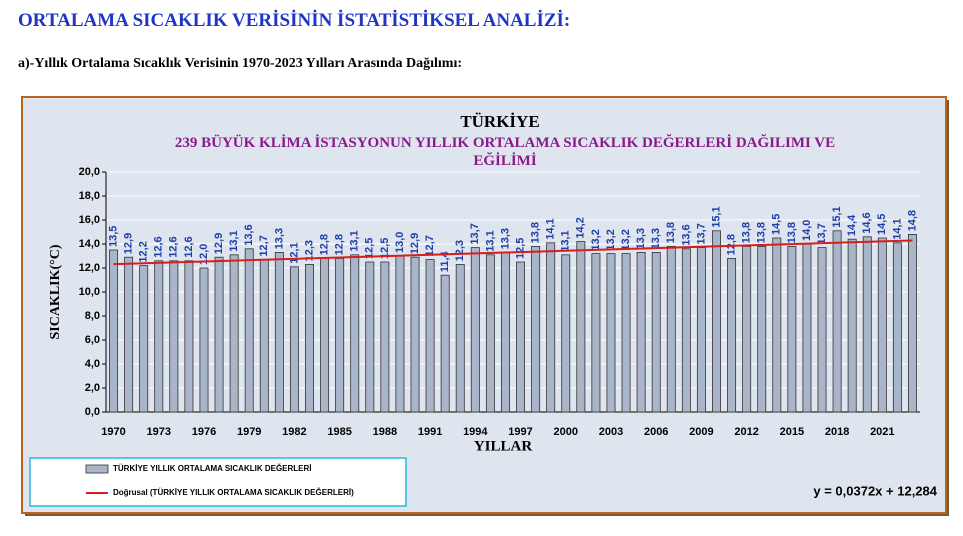 This screenshot has height=536, width=963. Describe the element at coordinates (113, 432) in the screenshot. I see `x-tick-label: 1970` at that location.